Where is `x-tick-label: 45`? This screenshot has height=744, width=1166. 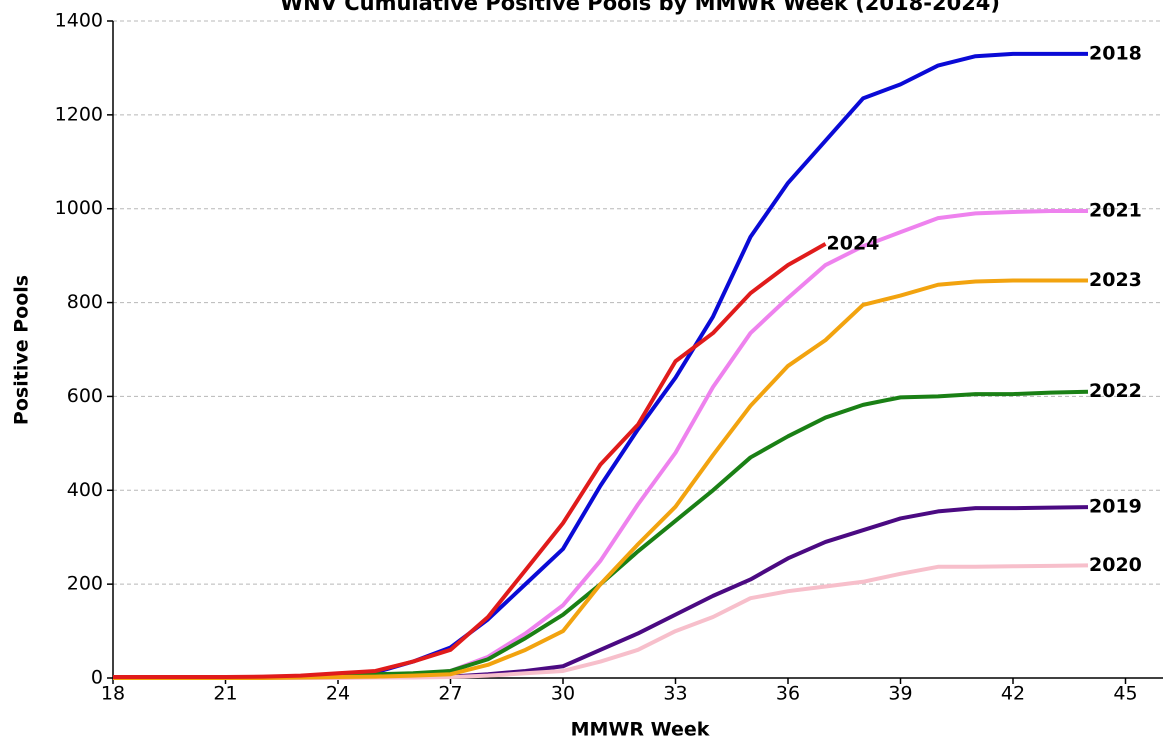 x-tick-label: 45 is located at coordinates (1125, 694).